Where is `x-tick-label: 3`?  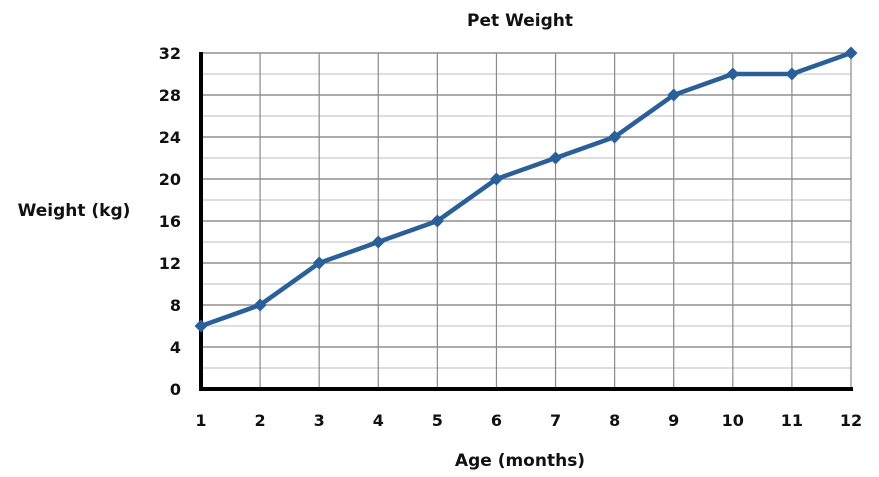
x-tick-label: 3 is located at coordinates (319, 420).